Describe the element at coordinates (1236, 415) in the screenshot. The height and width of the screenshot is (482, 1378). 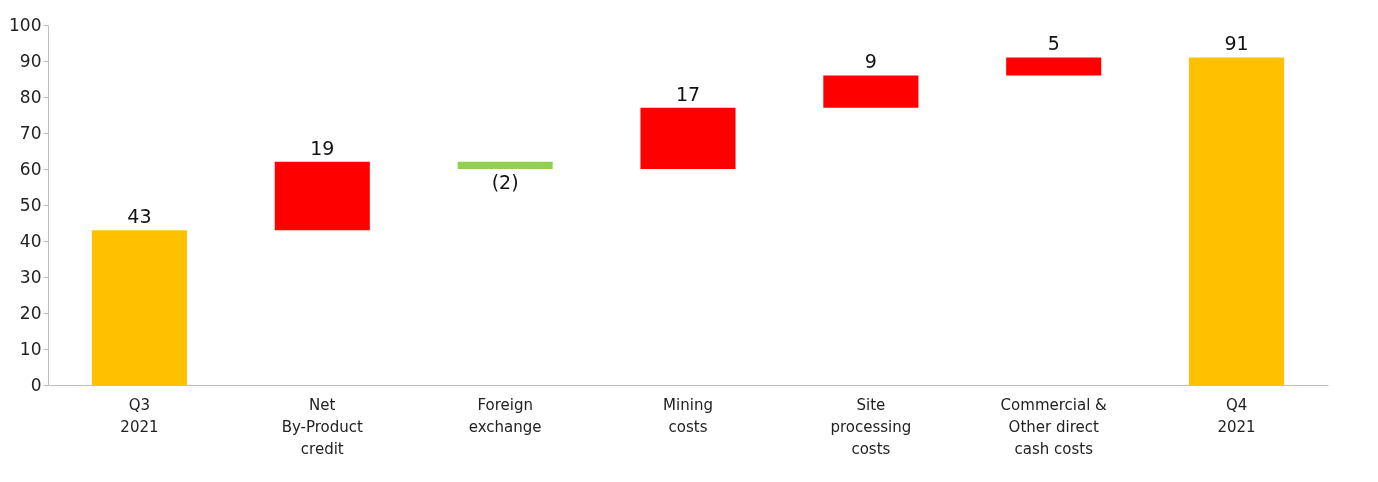
I see `x-tick-label: Q4 2021` at that location.